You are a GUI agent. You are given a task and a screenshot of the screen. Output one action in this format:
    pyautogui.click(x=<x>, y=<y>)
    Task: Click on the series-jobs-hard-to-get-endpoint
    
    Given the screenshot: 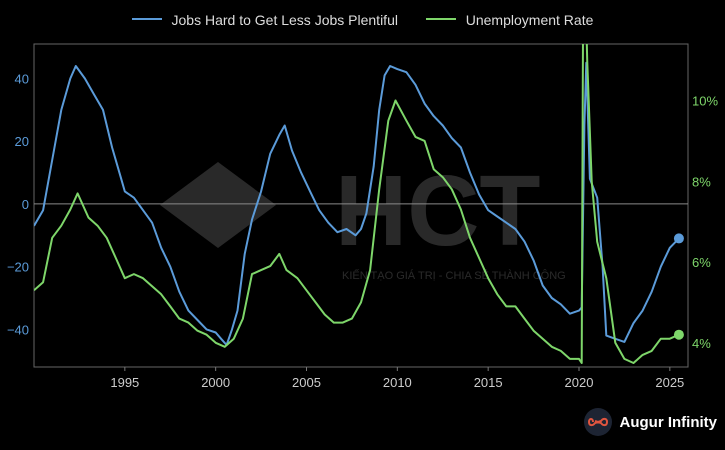 What is the action you would take?
    pyautogui.click(x=678, y=238)
    